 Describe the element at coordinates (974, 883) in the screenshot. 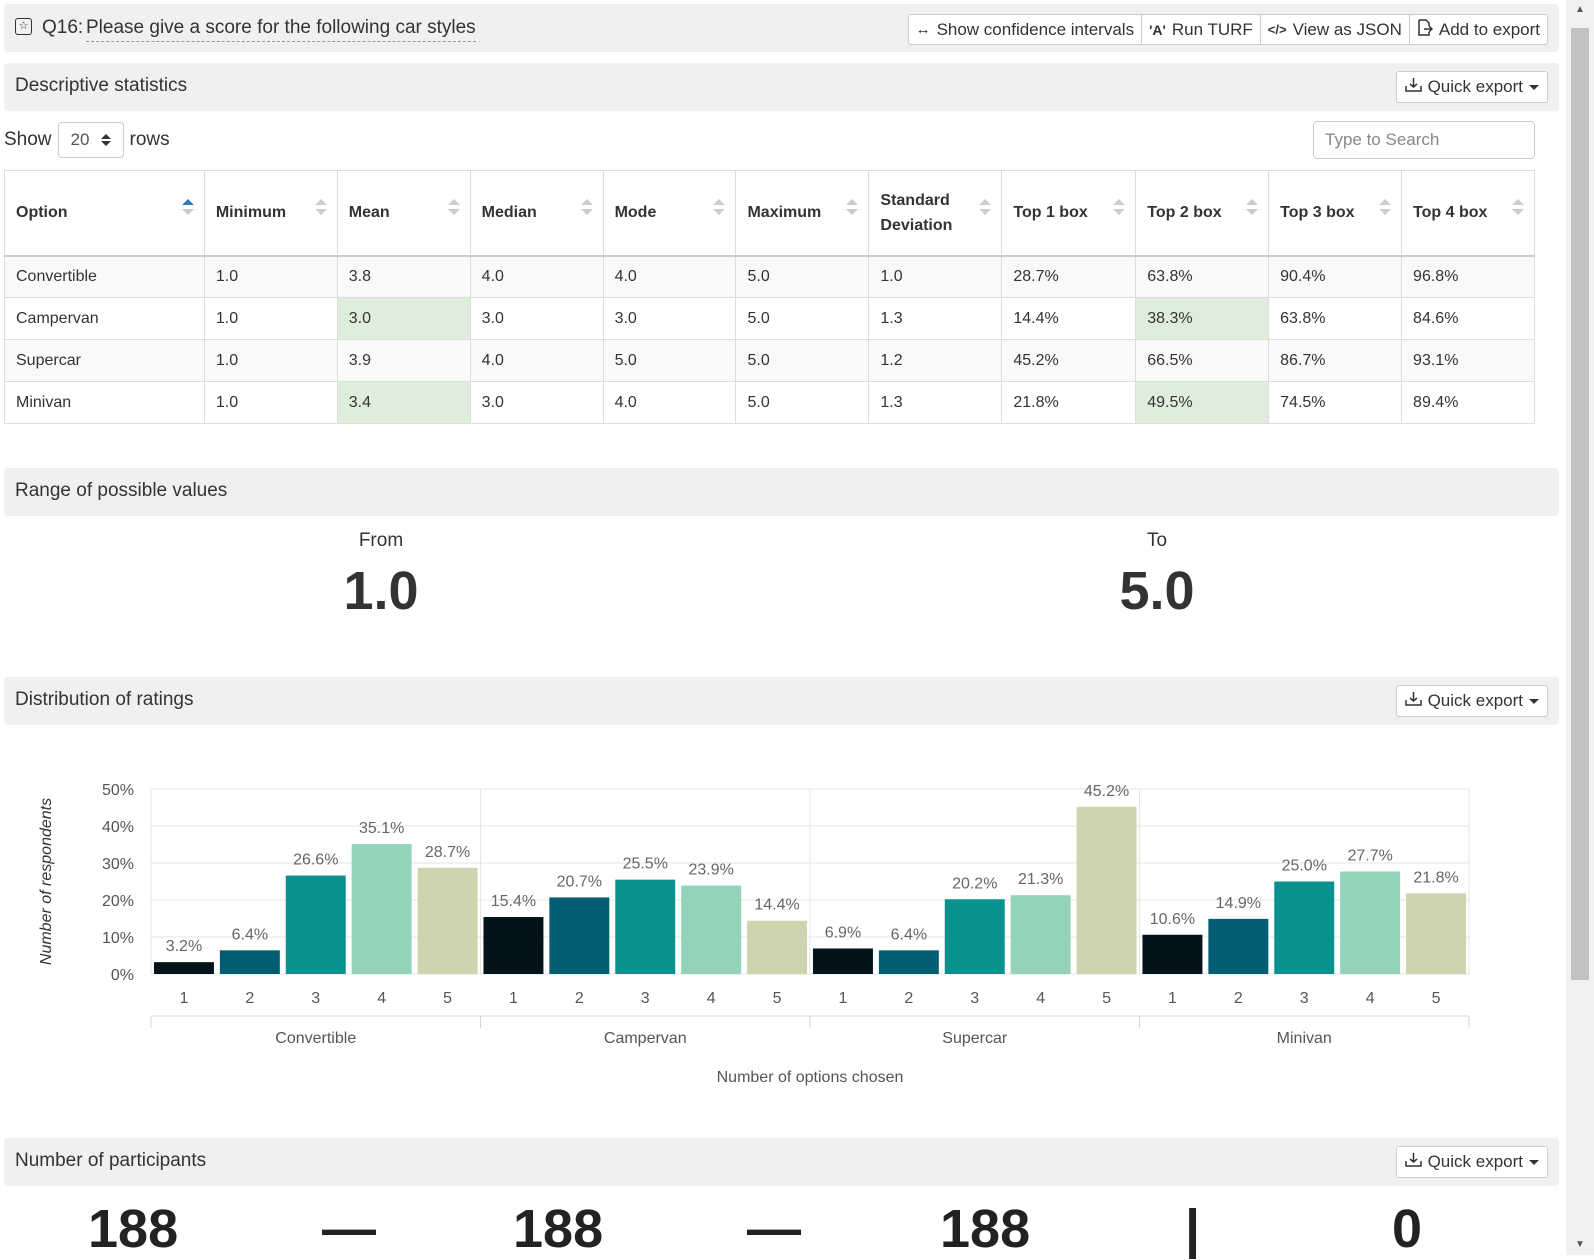

I see `bar-data-label: 20.2%` at that location.